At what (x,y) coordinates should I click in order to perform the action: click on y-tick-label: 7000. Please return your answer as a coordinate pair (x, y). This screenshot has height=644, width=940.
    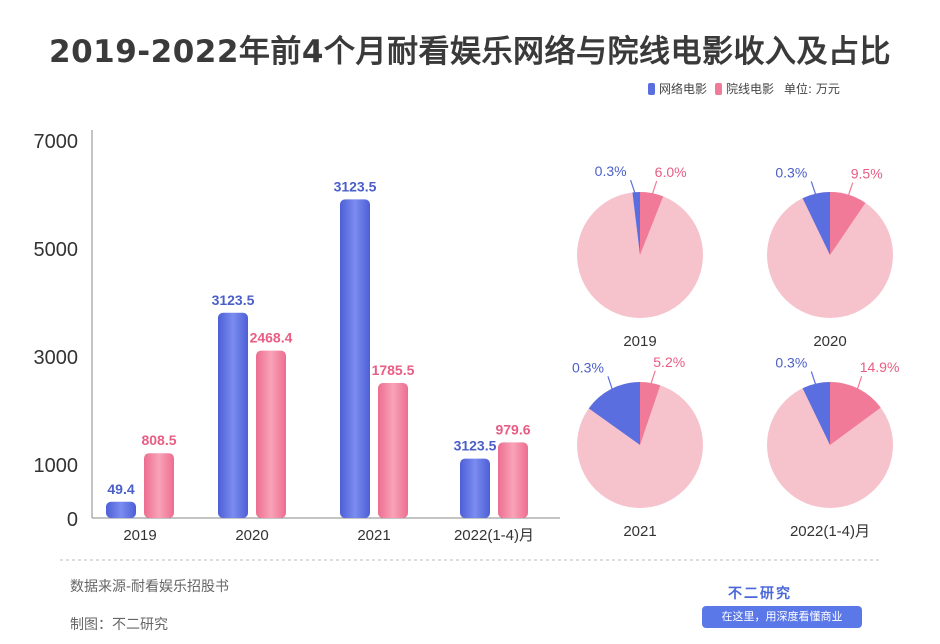
    Looking at the image, I should click on (56, 142).